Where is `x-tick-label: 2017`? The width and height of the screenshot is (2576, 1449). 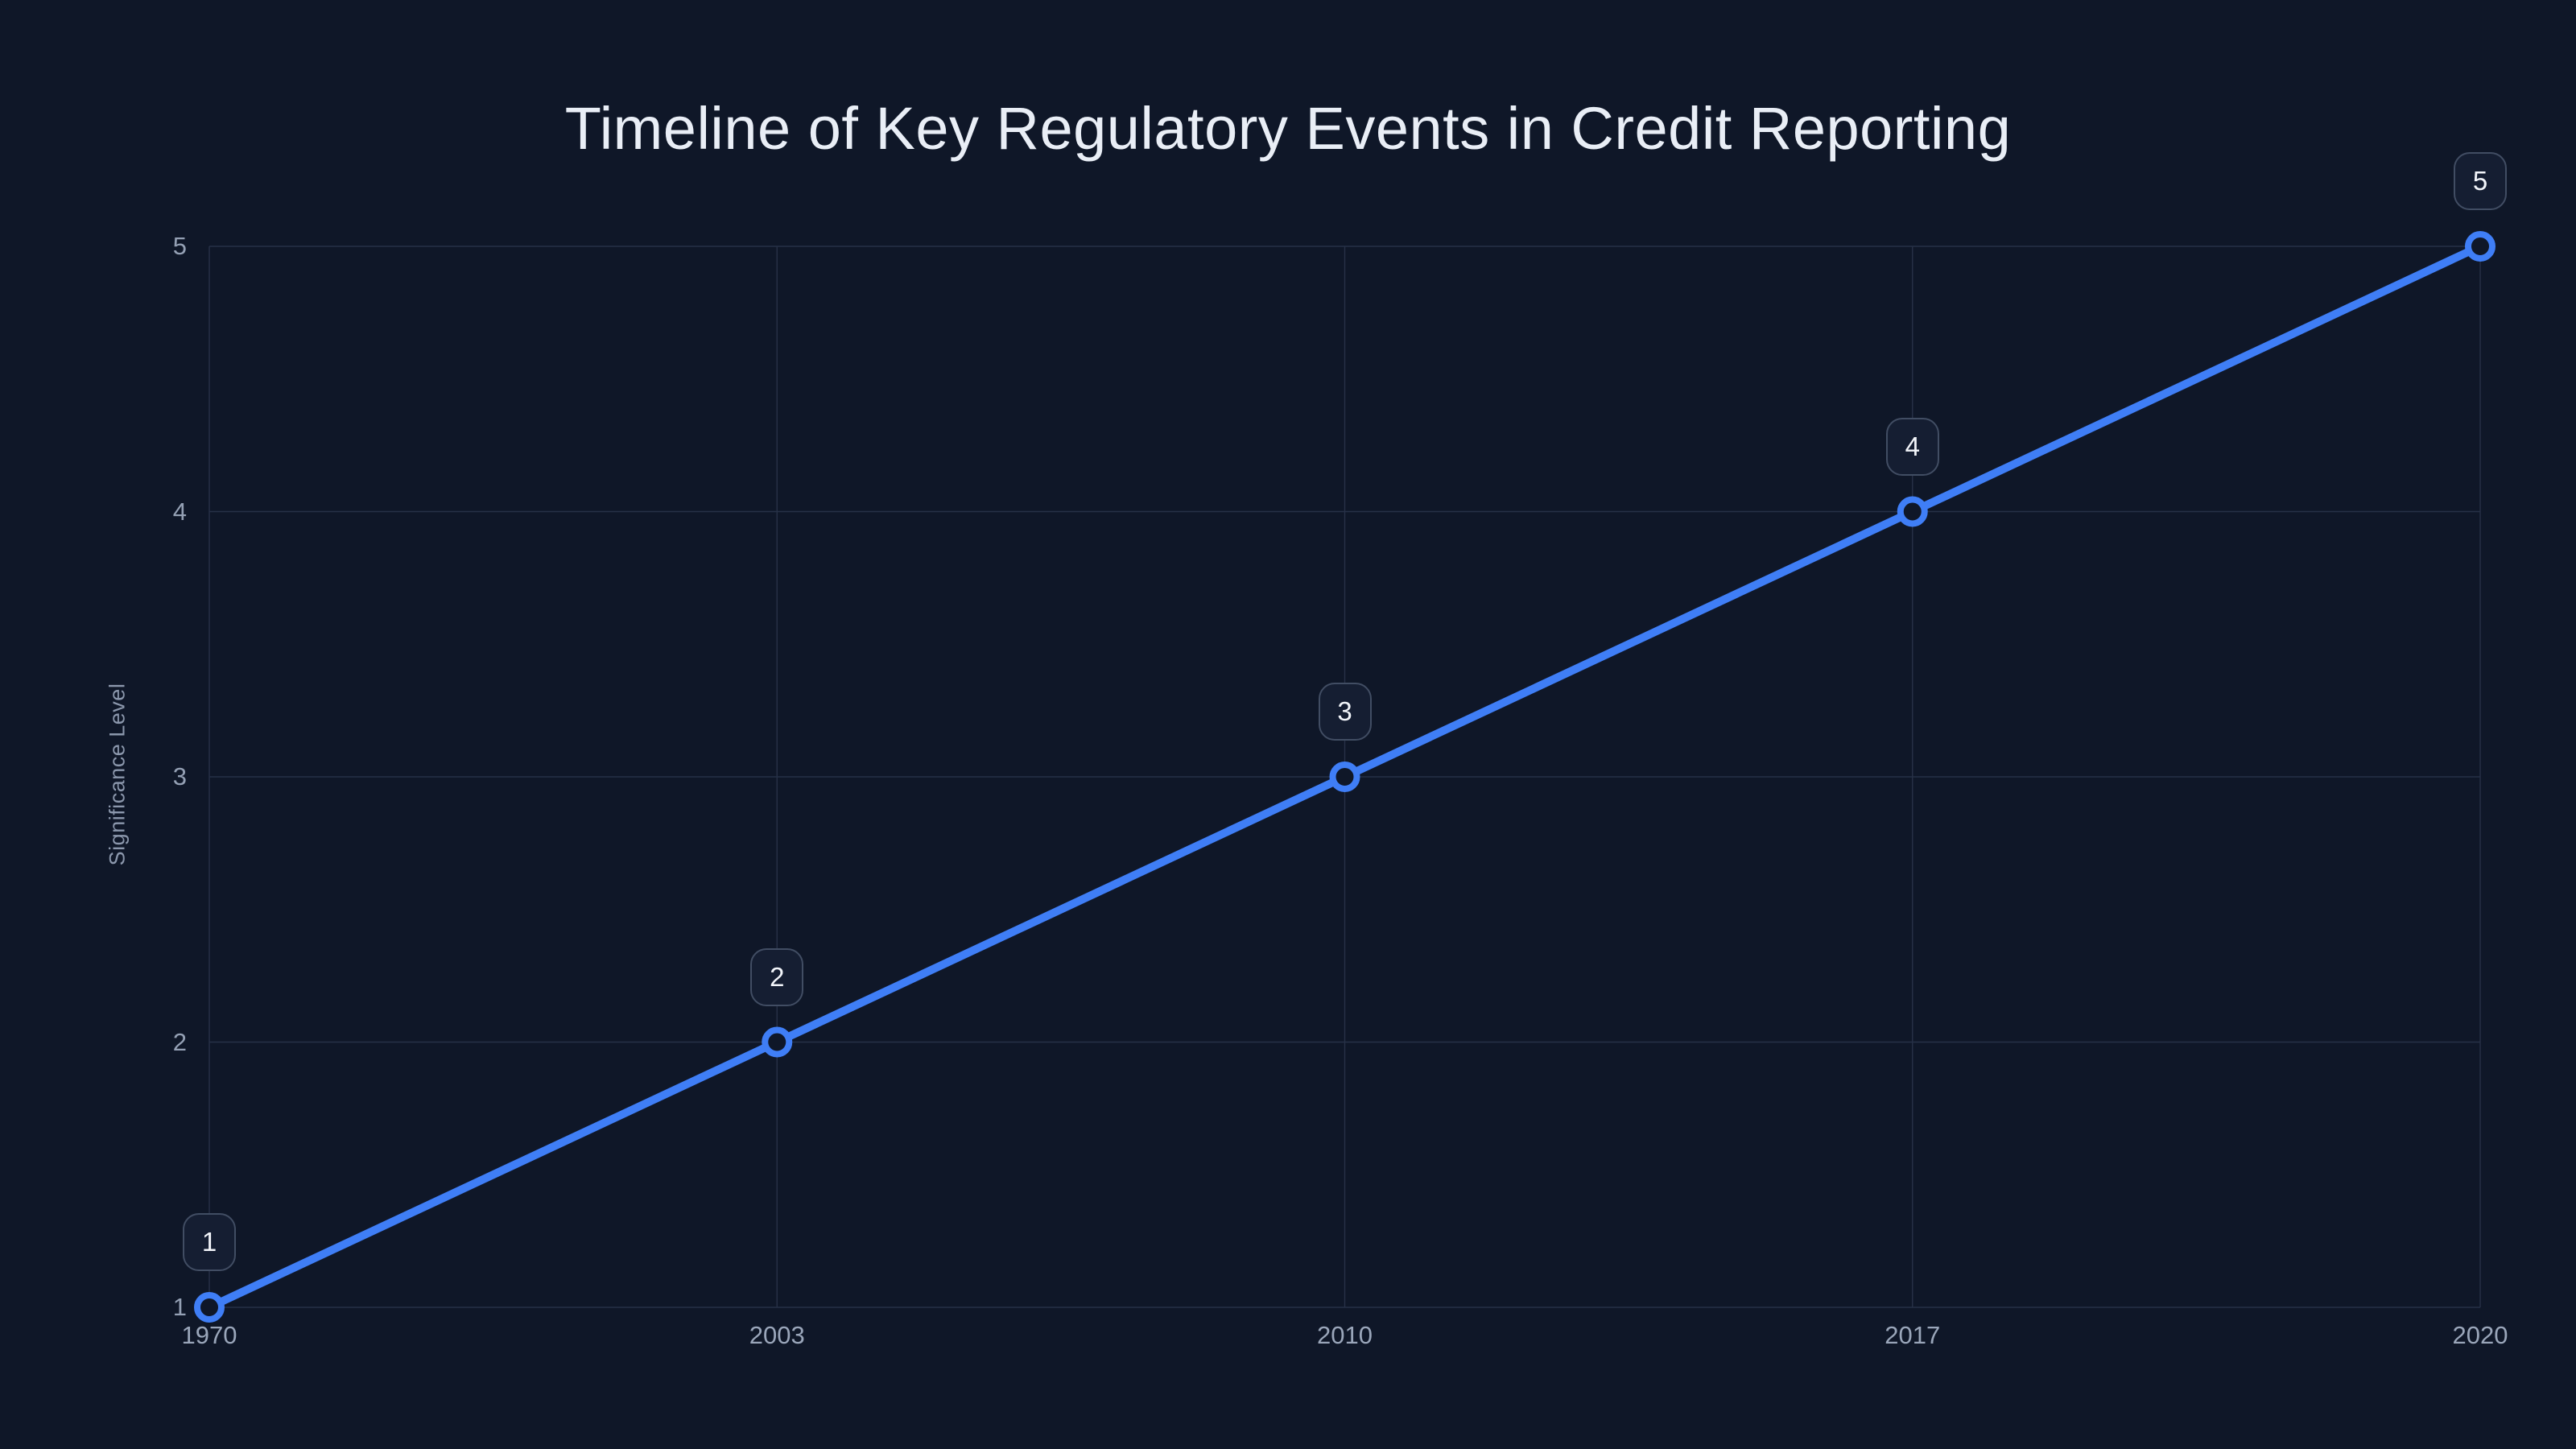
x-tick-label: 2017 is located at coordinates (1913, 1335).